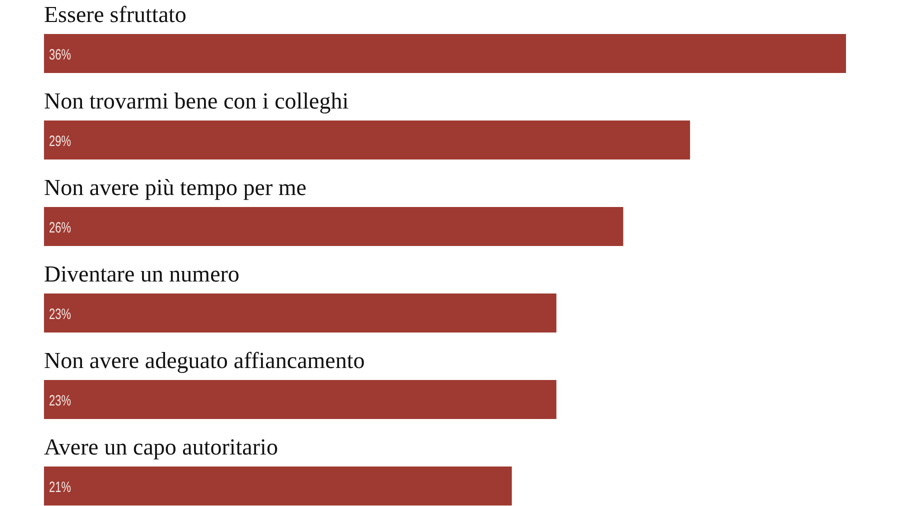 This screenshot has height=506, width=900. I want to click on y-tick-label: Avere un capo autoritario, so click(161, 447).